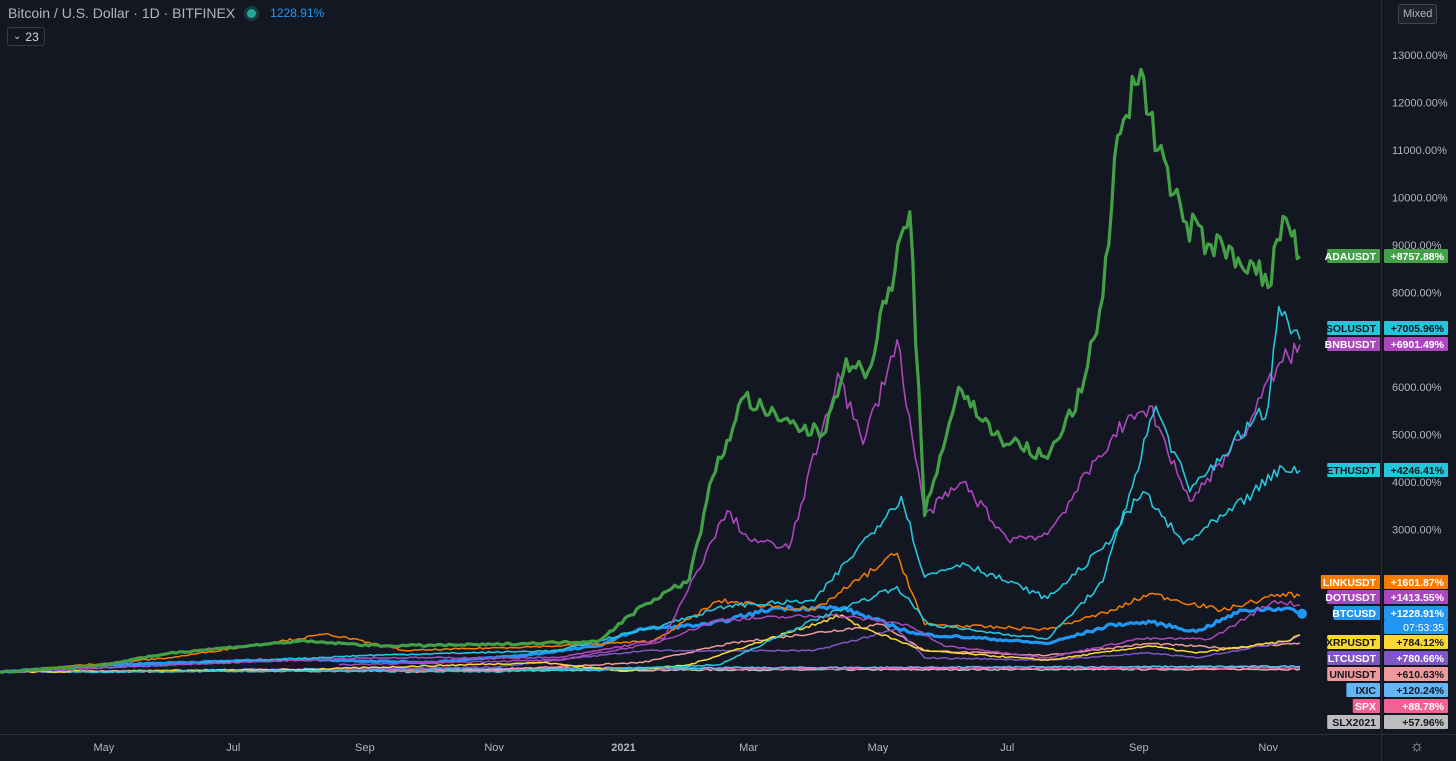 The image size is (1456, 761). I want to click on series-label-value: +1601.87%, so click(1418, 583).